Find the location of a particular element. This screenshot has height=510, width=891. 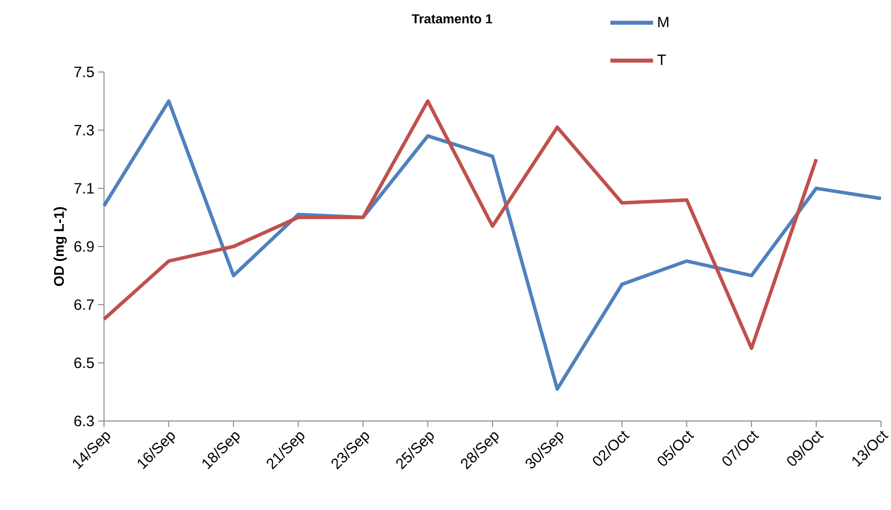

y-tick-label: 7.5 is located at coordinates (84, 72).